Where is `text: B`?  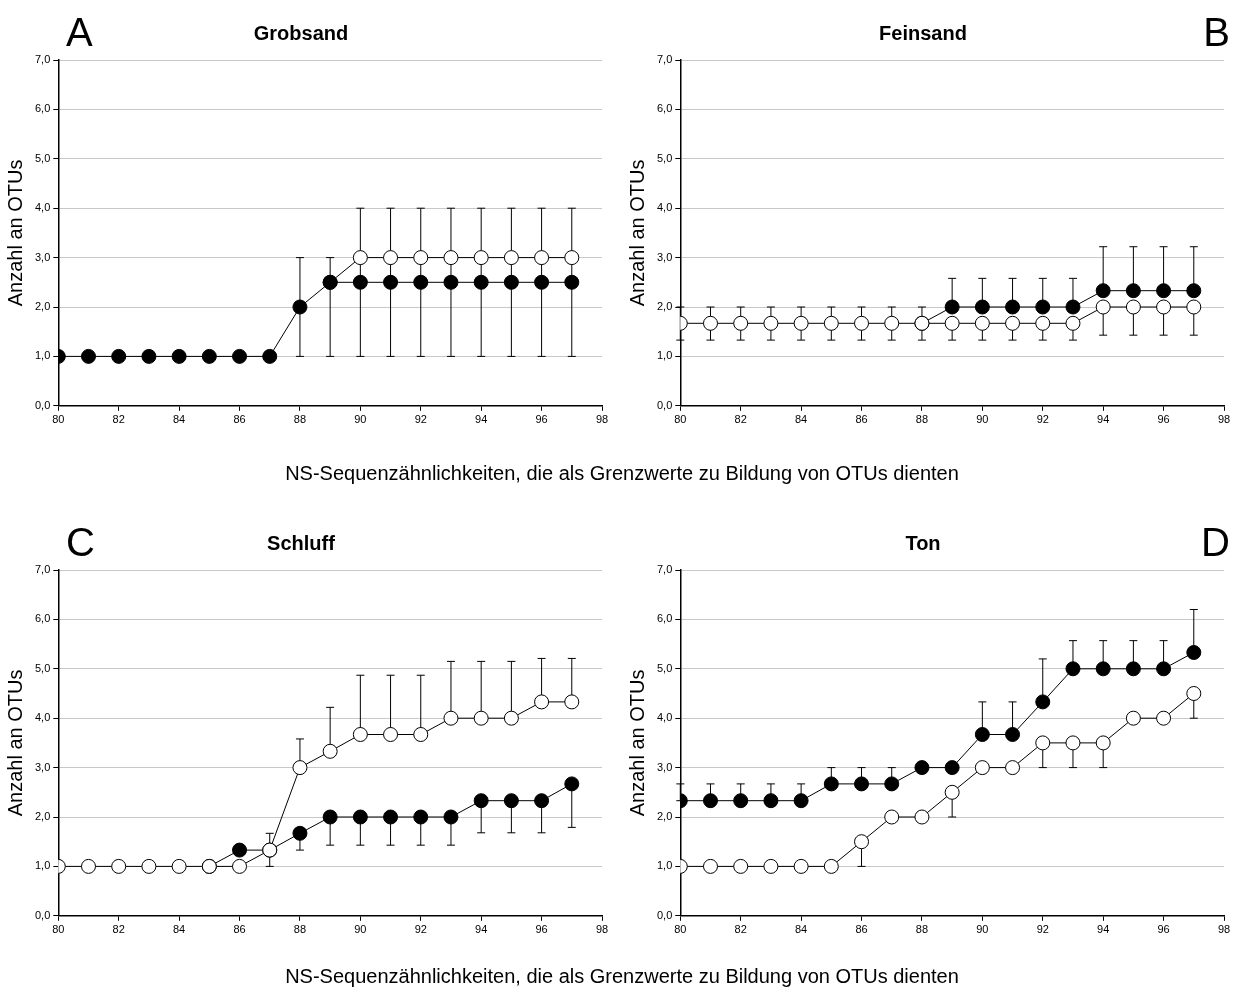 text: B is located at coordinates (1216, 32).